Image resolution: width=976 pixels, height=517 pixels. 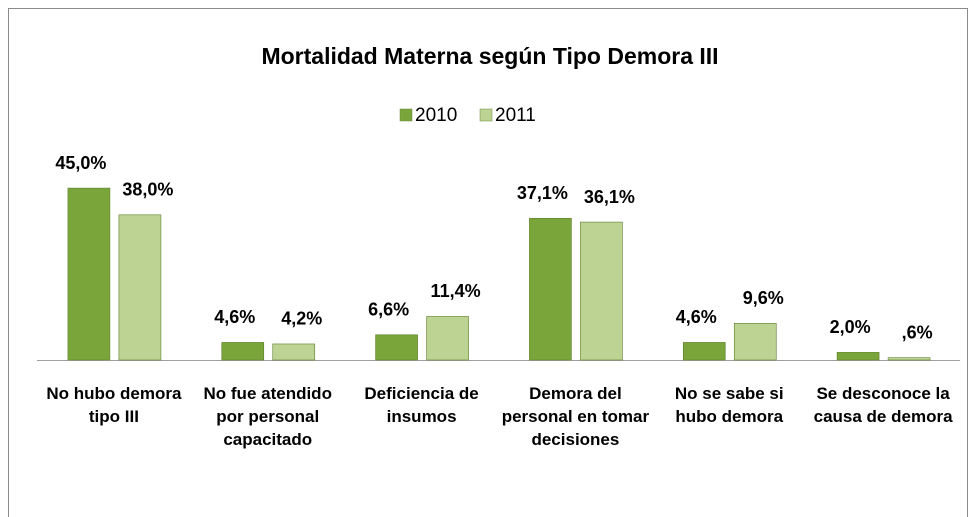 What do you see at coordinates (301, 319) in the screenshot?
I see `data-label: 4,2%` at bounding box center [301, 319].